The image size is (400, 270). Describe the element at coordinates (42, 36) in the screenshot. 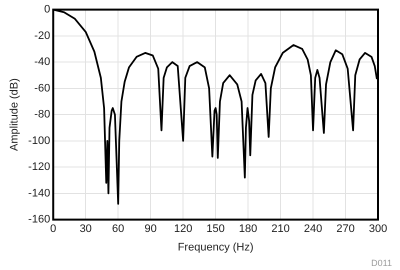

I see `y-tick-label: -20` at that location.